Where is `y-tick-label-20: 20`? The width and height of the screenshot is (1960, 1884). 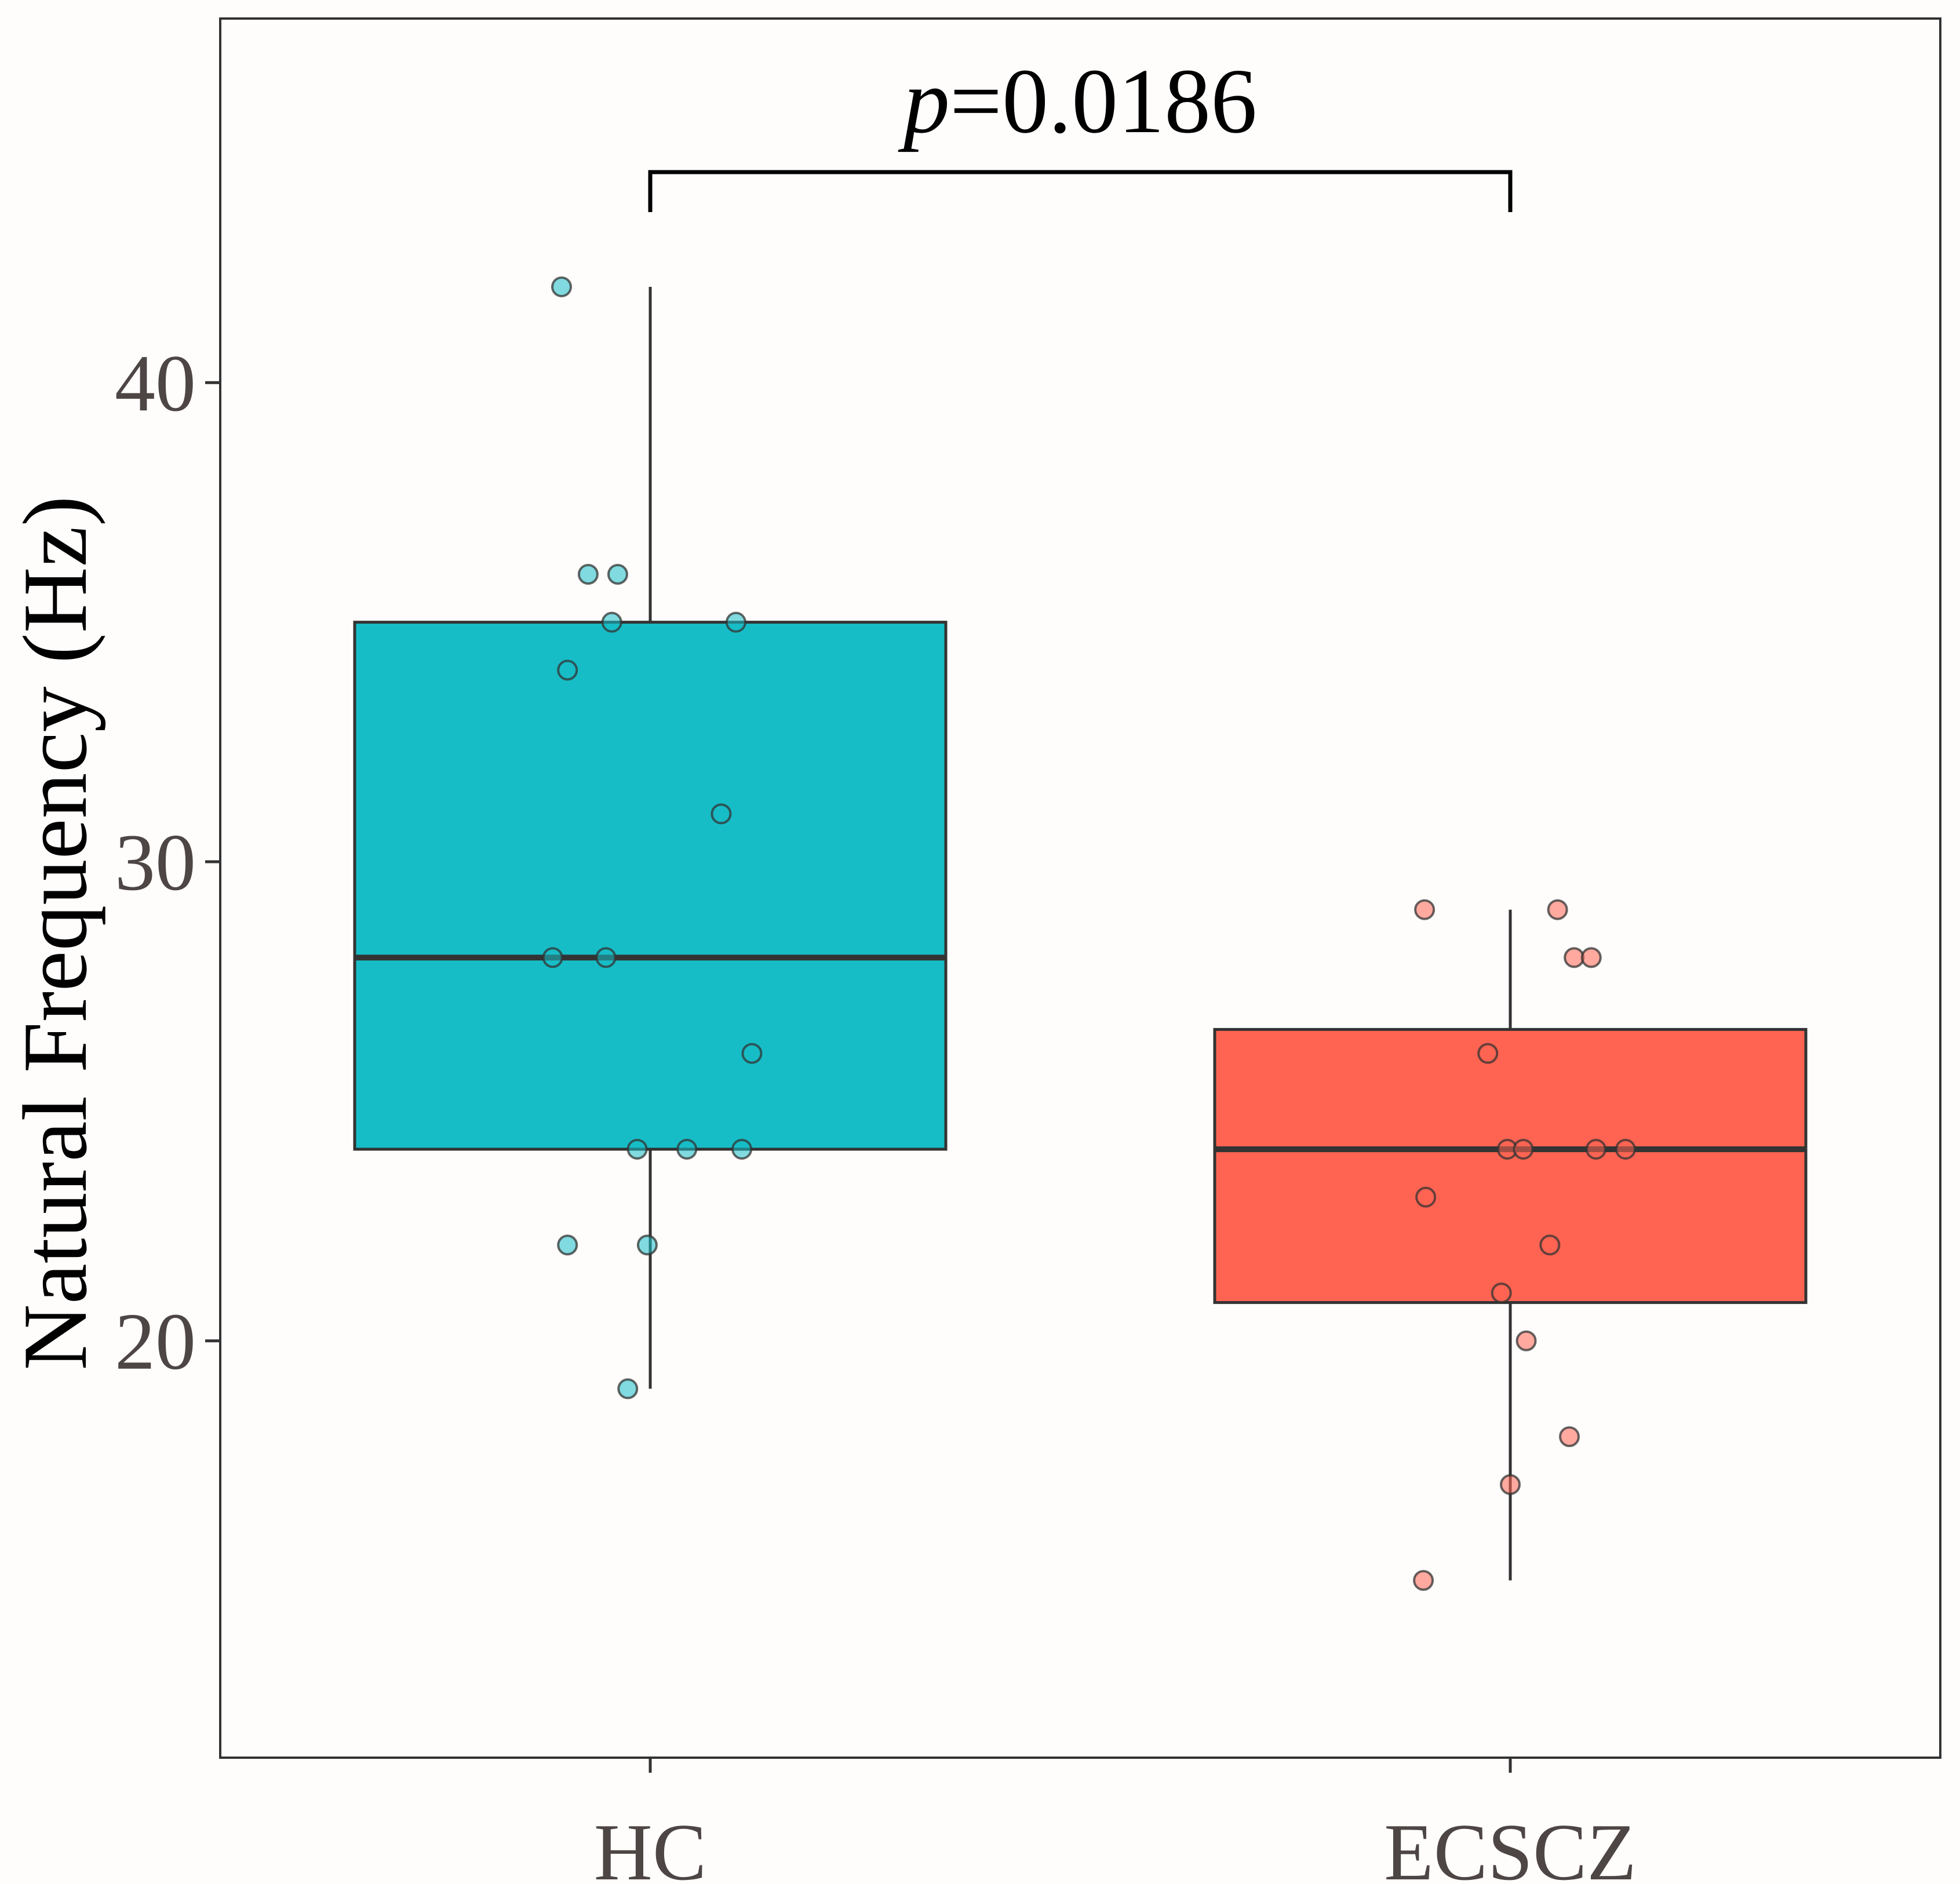
y-tick-label-20: 20 is located at coordinates (155, 1342).